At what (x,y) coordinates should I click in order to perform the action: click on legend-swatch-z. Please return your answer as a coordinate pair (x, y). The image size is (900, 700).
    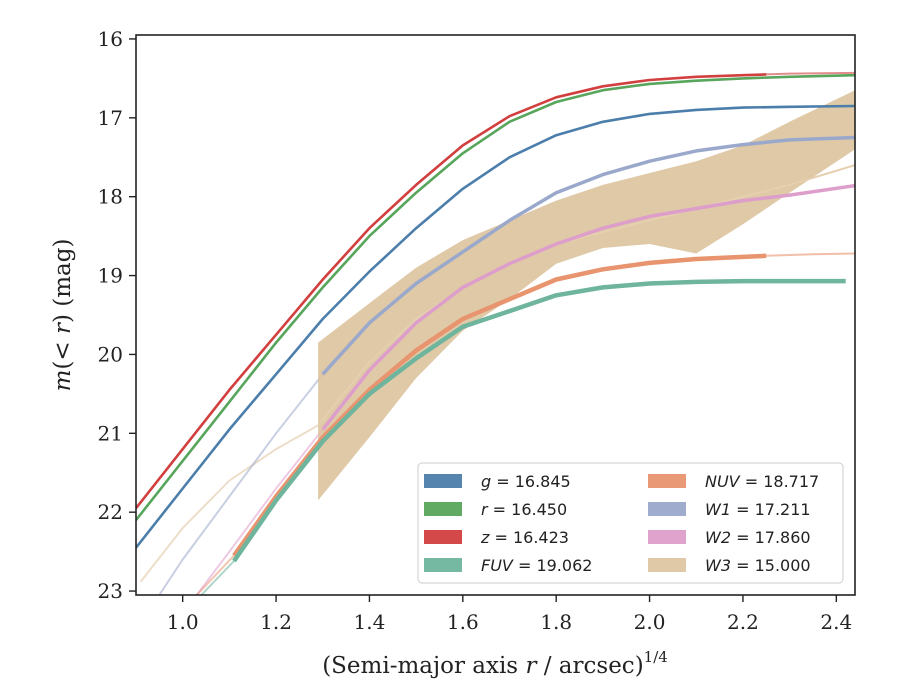
    Looking at the image, I should click on (443, 537).